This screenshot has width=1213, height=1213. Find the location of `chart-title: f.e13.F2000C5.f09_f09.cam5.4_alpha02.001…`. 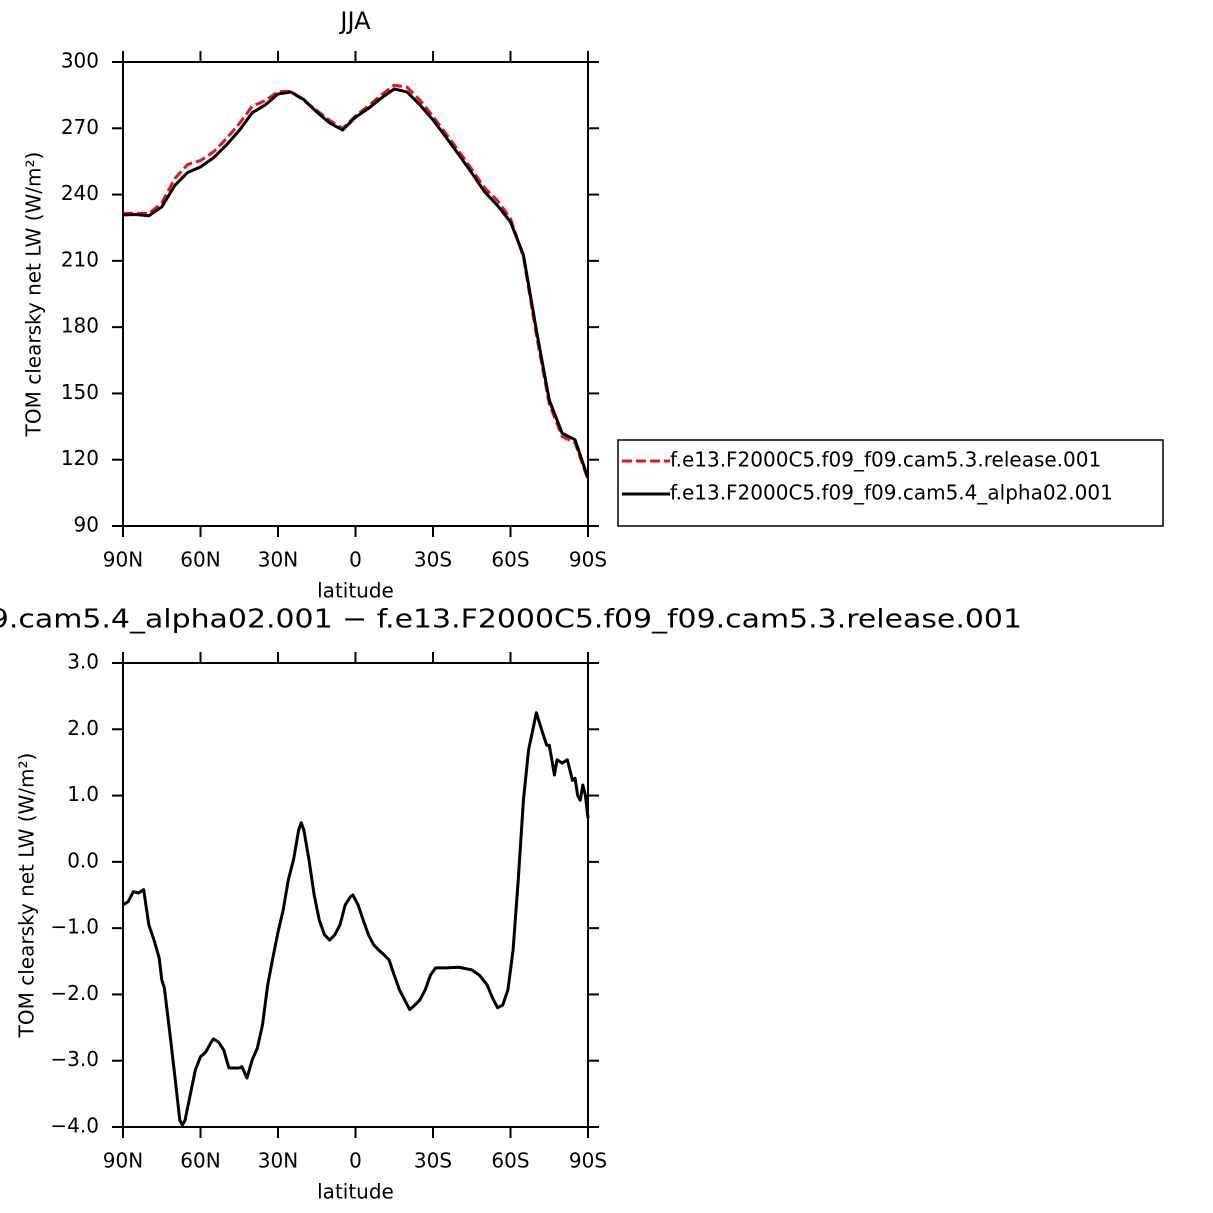

chart-title: f.e13.F2000C5.f09_f09.cam5.4_alpha02.001… is located at coordinates (511, 620).